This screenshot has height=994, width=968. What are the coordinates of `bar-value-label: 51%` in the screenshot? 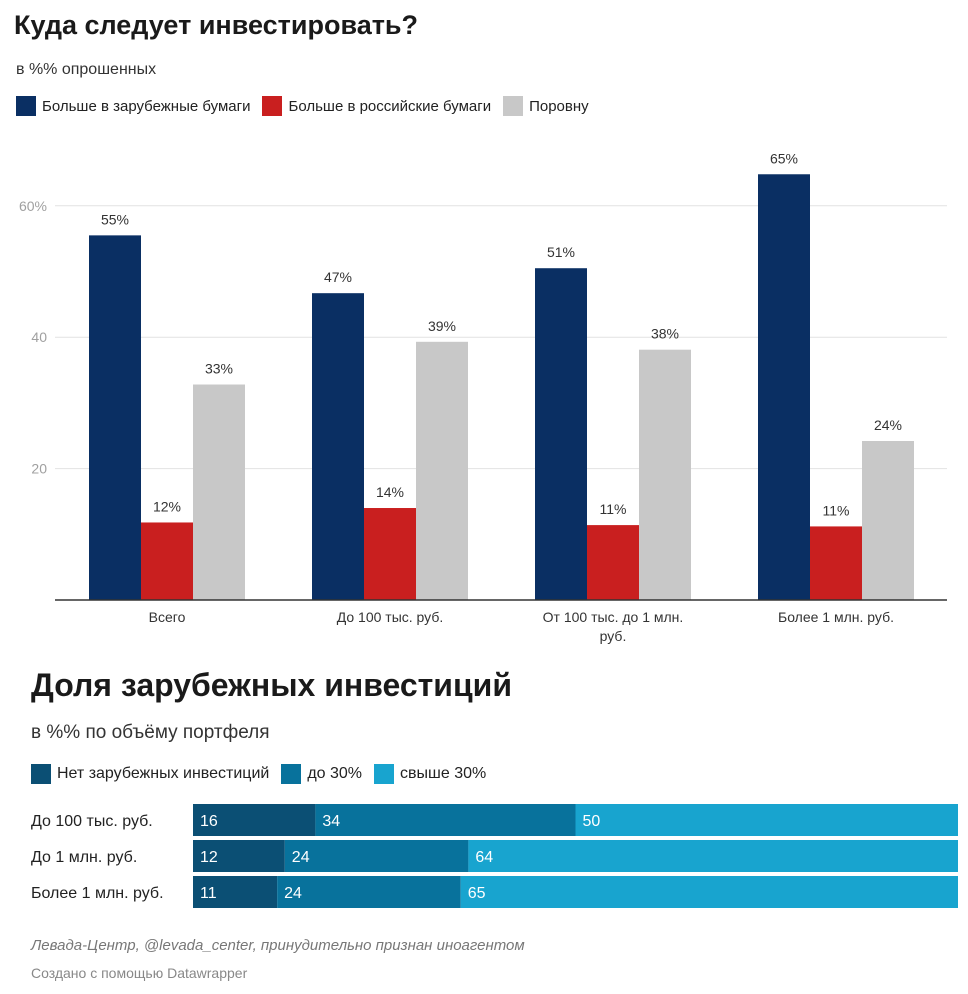 It's located at (561, 252).